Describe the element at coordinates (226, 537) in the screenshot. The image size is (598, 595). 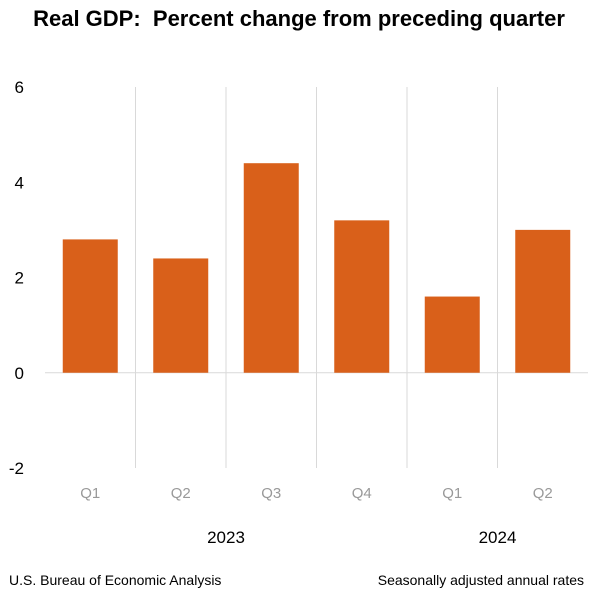
I see `year-label: 2023` at that location.